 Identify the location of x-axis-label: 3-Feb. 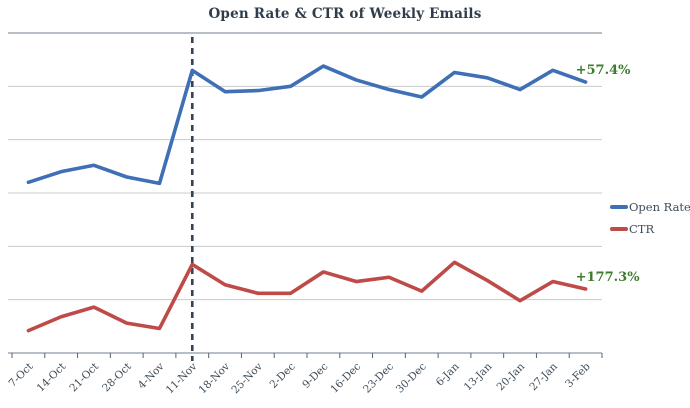
(578, 375).